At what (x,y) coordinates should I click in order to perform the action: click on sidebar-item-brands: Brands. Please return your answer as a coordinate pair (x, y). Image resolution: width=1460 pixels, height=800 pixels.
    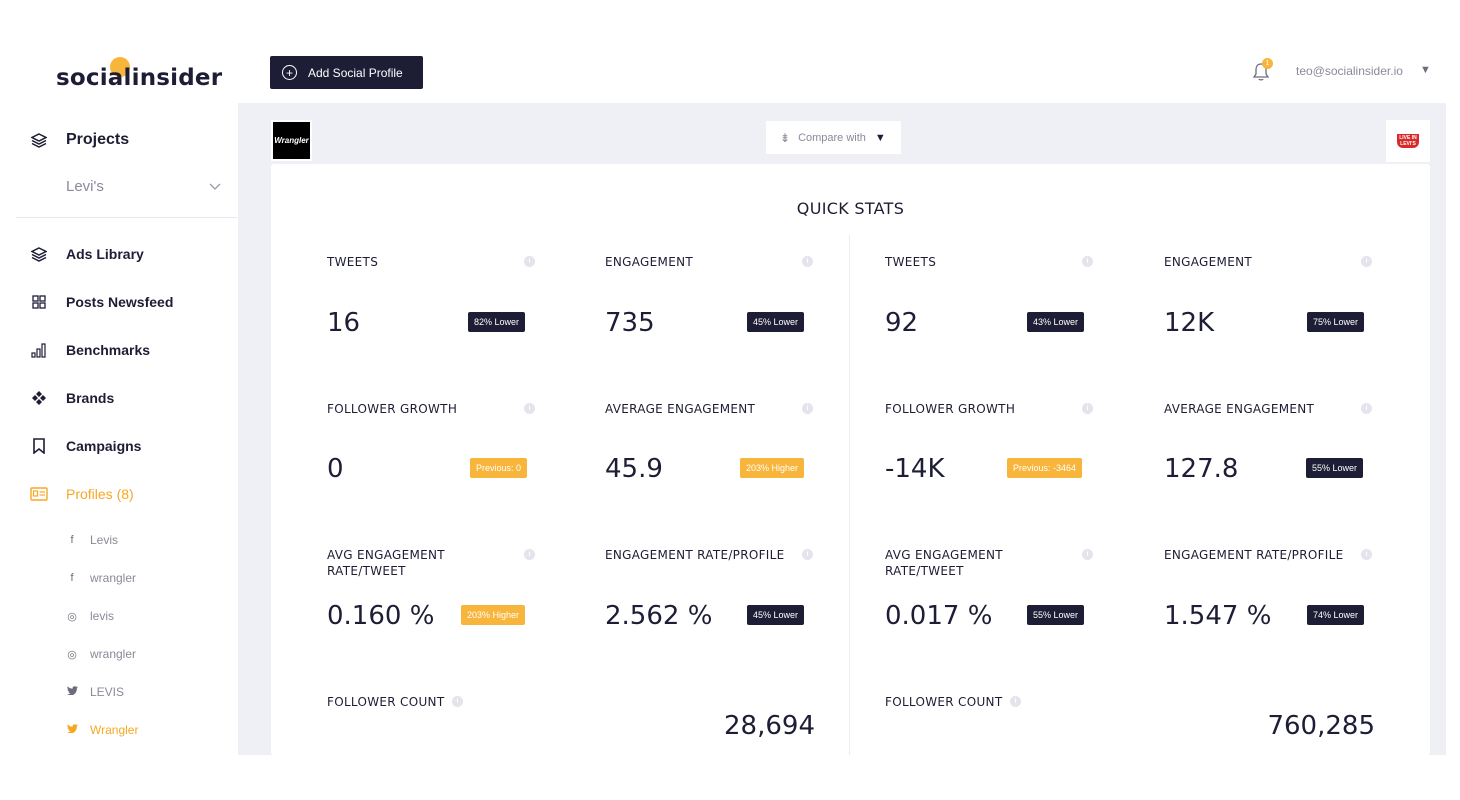
    Looking at the image, I should click on (72, 398).